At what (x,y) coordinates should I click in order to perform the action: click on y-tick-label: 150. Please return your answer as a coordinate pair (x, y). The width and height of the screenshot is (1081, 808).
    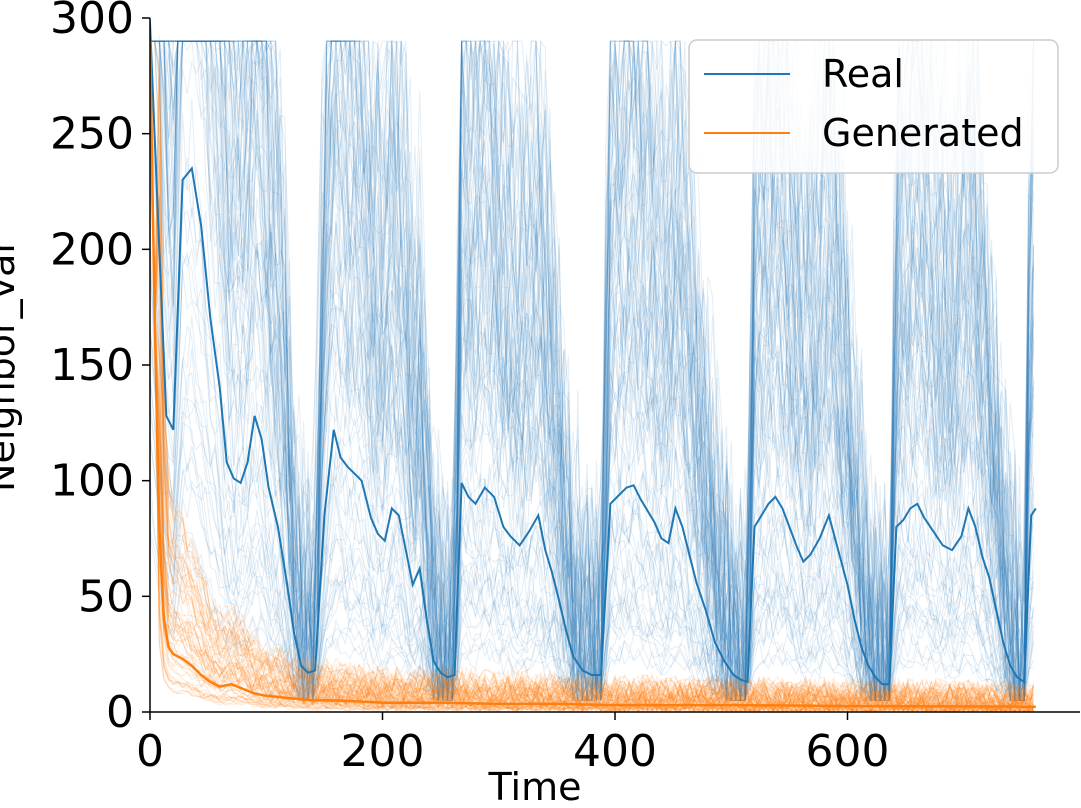
    Looking at the image, I should click on (92, 365).